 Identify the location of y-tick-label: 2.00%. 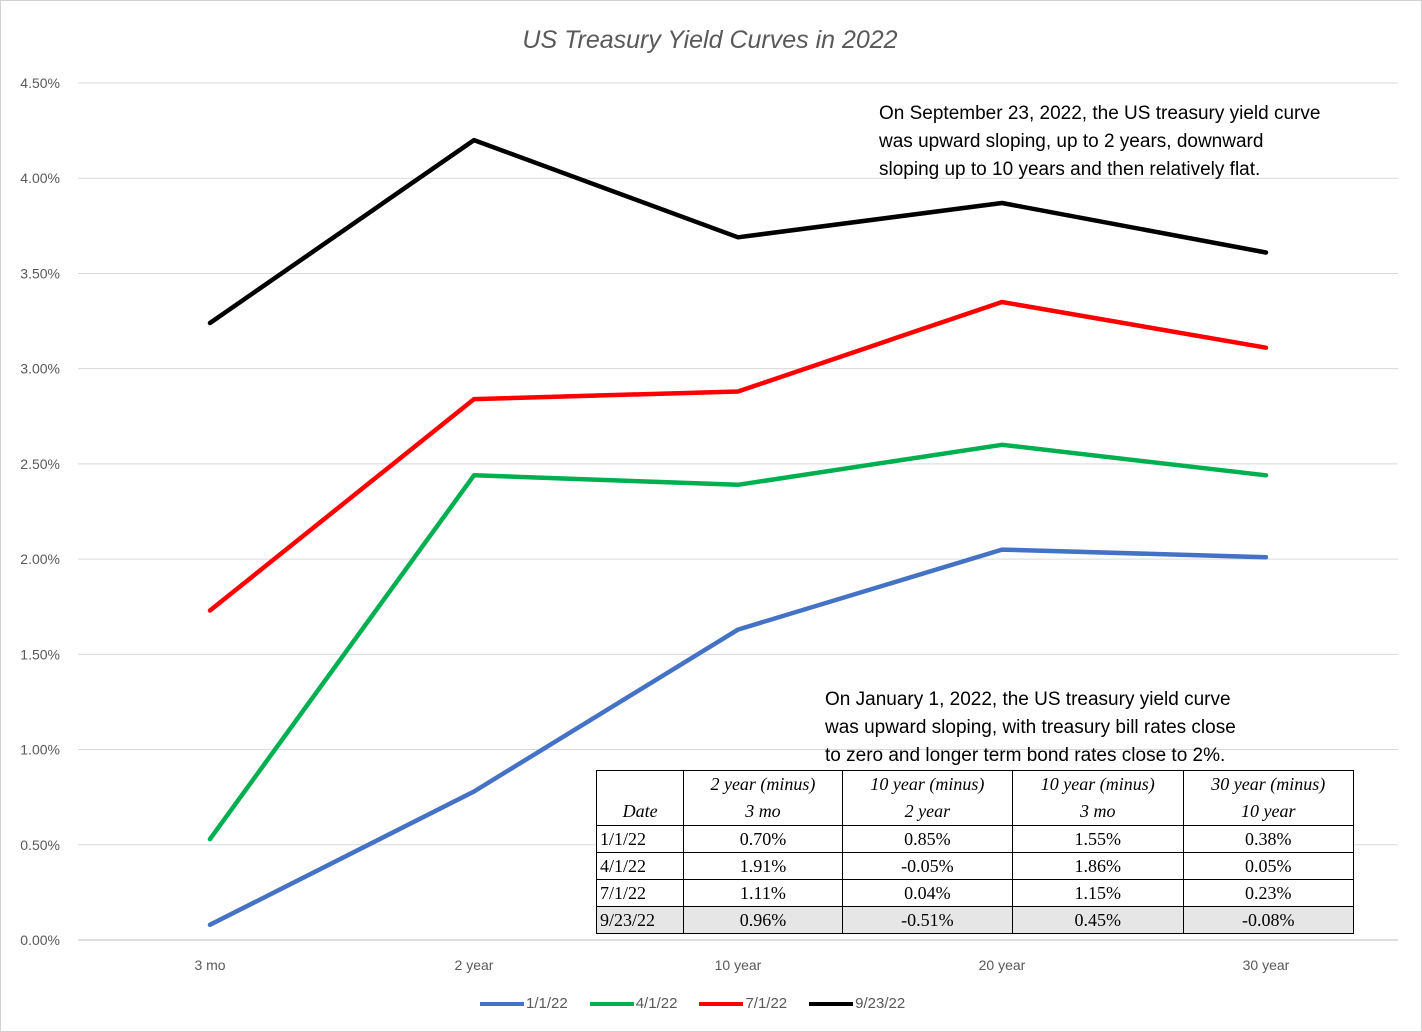
(40, 559).